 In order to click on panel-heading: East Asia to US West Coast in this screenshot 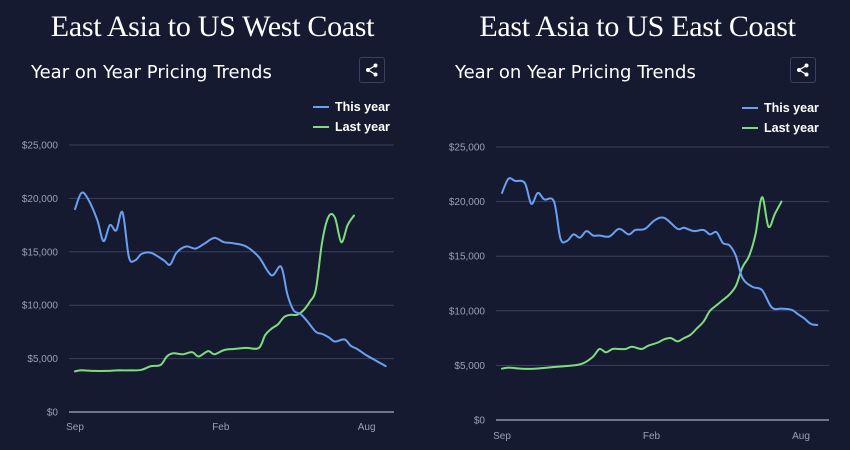, I will do `click(212, 26)`.